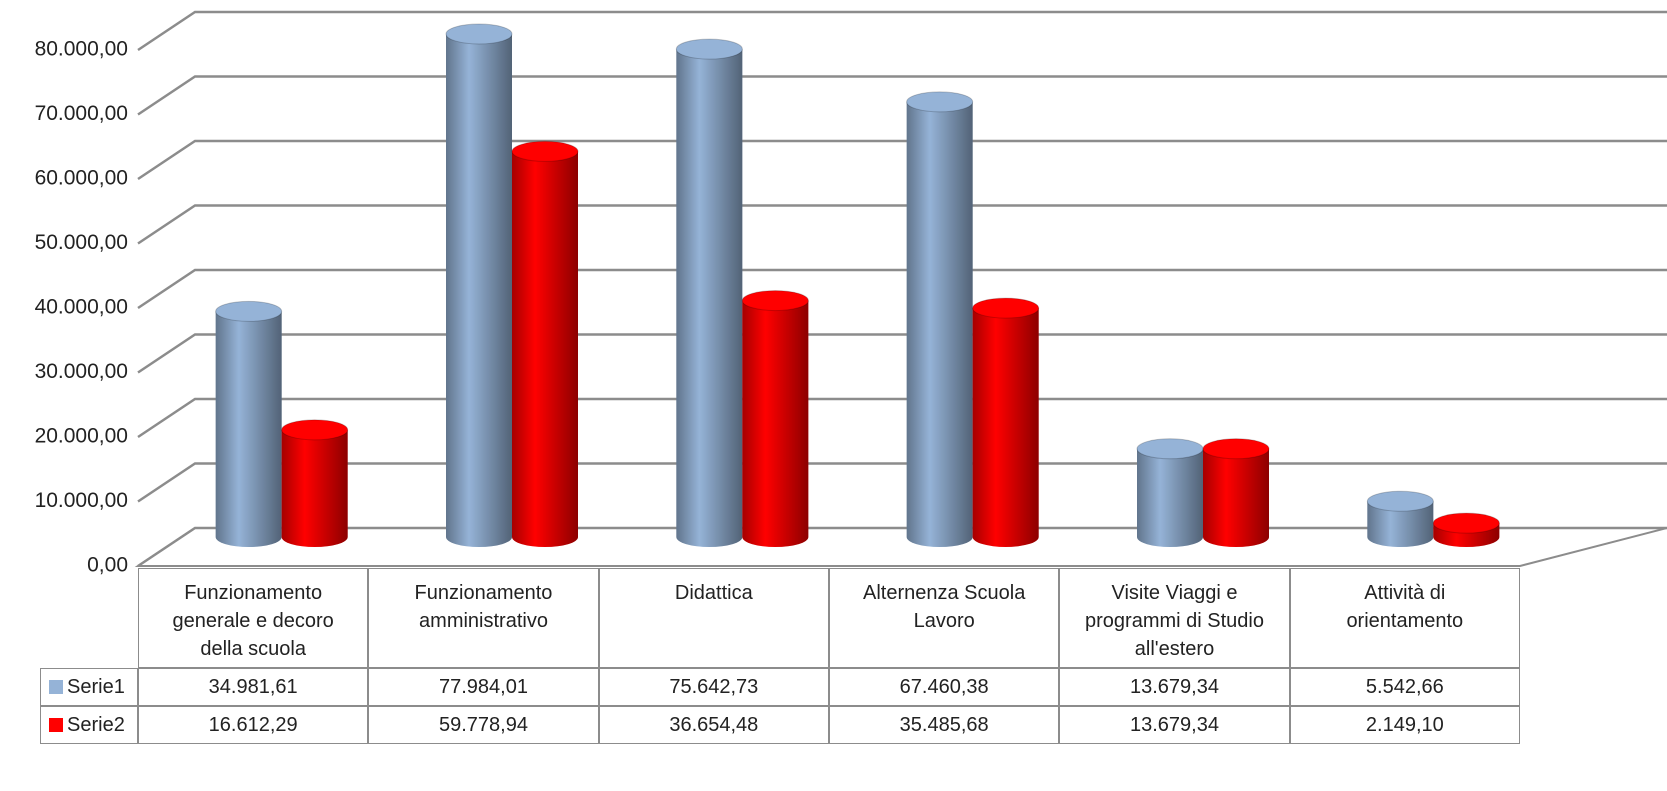 The height and width of the screenshot is (791, 1667). I want to click on value-cell: 34.981,61, so click(253, 687).